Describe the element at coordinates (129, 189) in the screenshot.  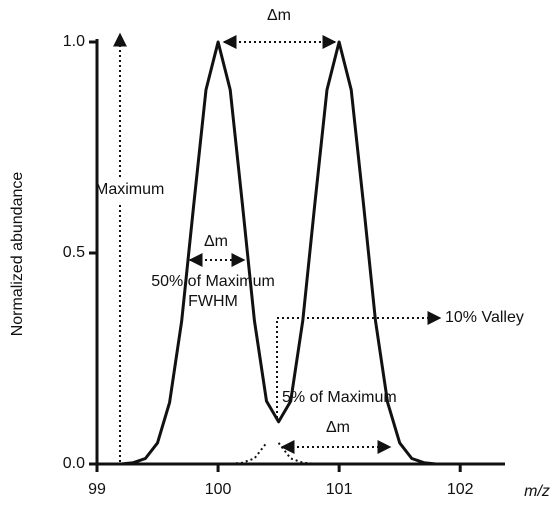
I see `annotation: Maximum` at that location.